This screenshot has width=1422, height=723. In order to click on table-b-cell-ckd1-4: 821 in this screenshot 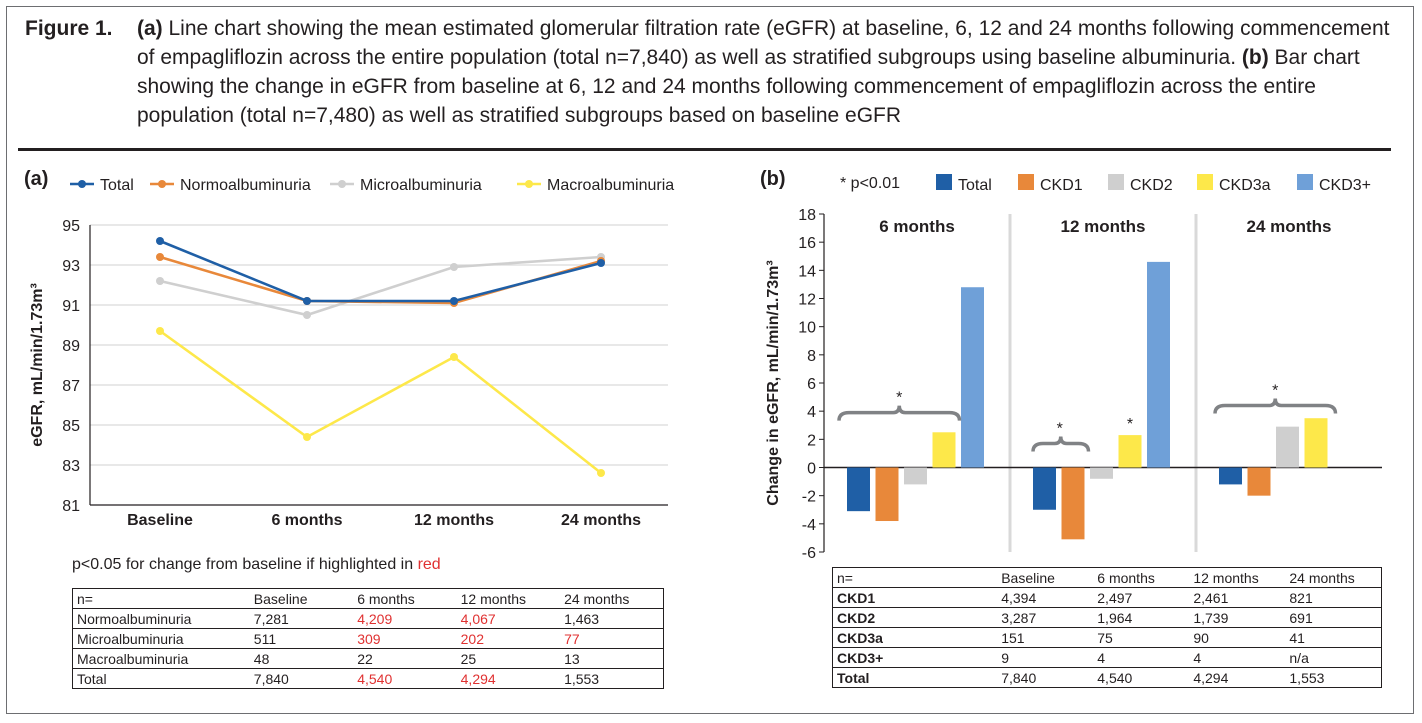, I will do `click(1333, 597)`.